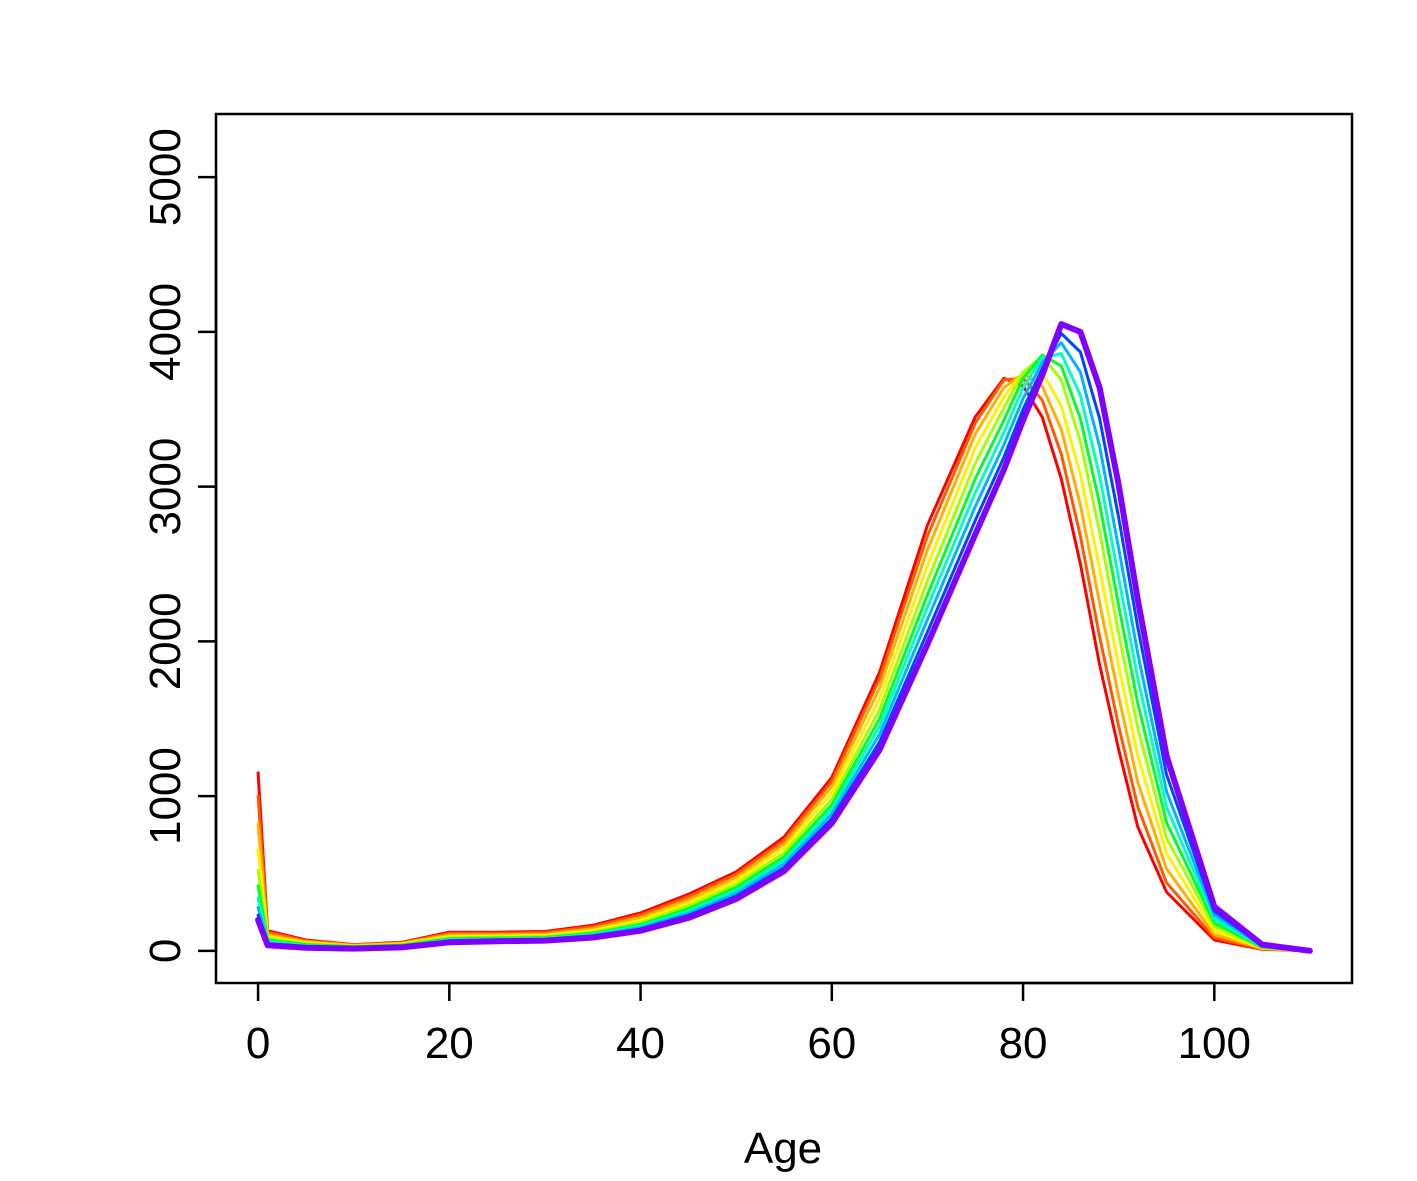  Describe the element at coordinates (165, 177) in the screenshot. I see `y-tick-label: 5000` at that location.